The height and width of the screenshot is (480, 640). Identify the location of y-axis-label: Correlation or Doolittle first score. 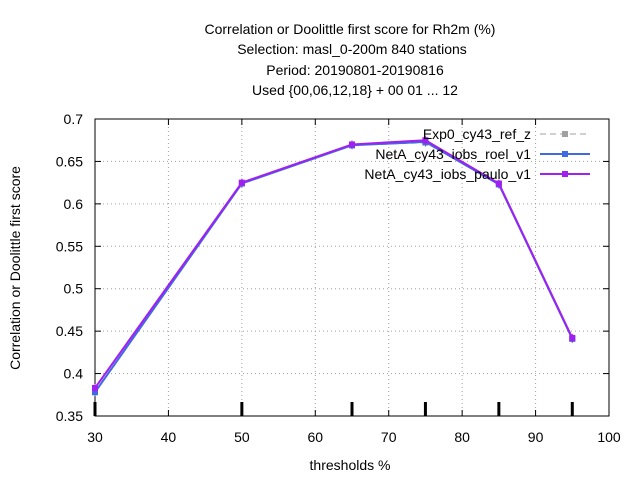
(15, 268).